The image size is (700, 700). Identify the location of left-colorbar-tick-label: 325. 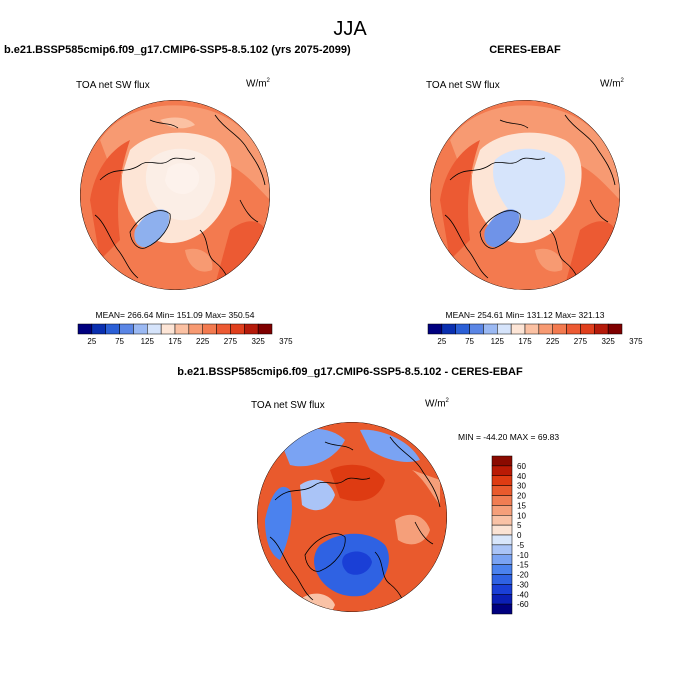
(258, 341).